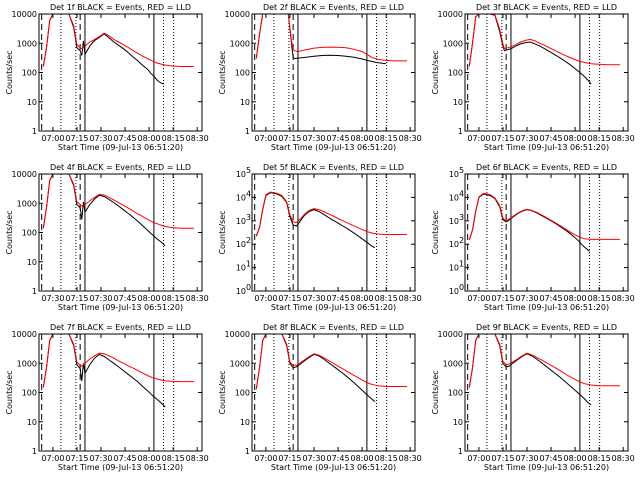 The height and width of the screenshot is (480, 640). What do you see at coordinates (461, 287) in the screenshot?
I see `y-tick-label-exp: 0` at bounding box center [461, 287].